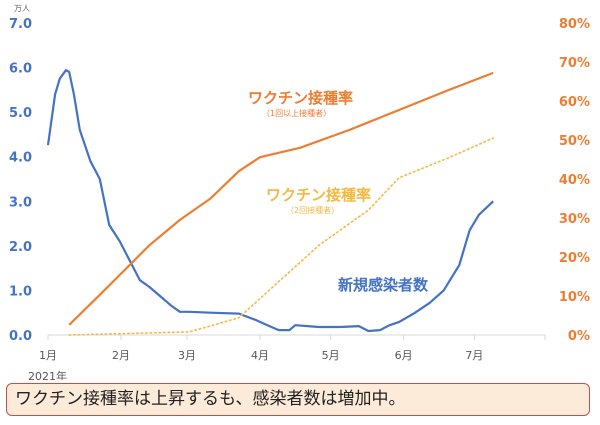 This screenshot has height=425, width=600. What do you see at coordinates (48, 355) in the screenshot?
I see `x-tick-label: 1月` at bounding box center [48, 355].